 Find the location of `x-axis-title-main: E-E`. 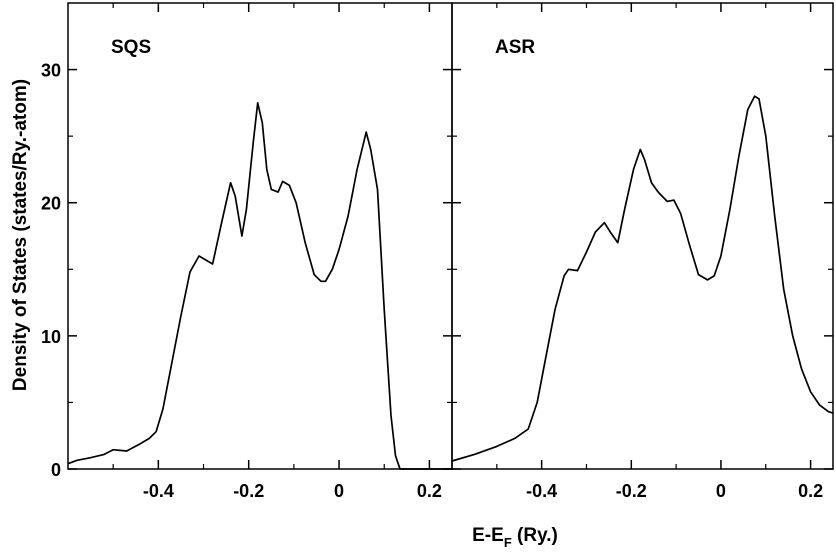

x-axis-title-main: E-E is located at coordinates (488, 535).